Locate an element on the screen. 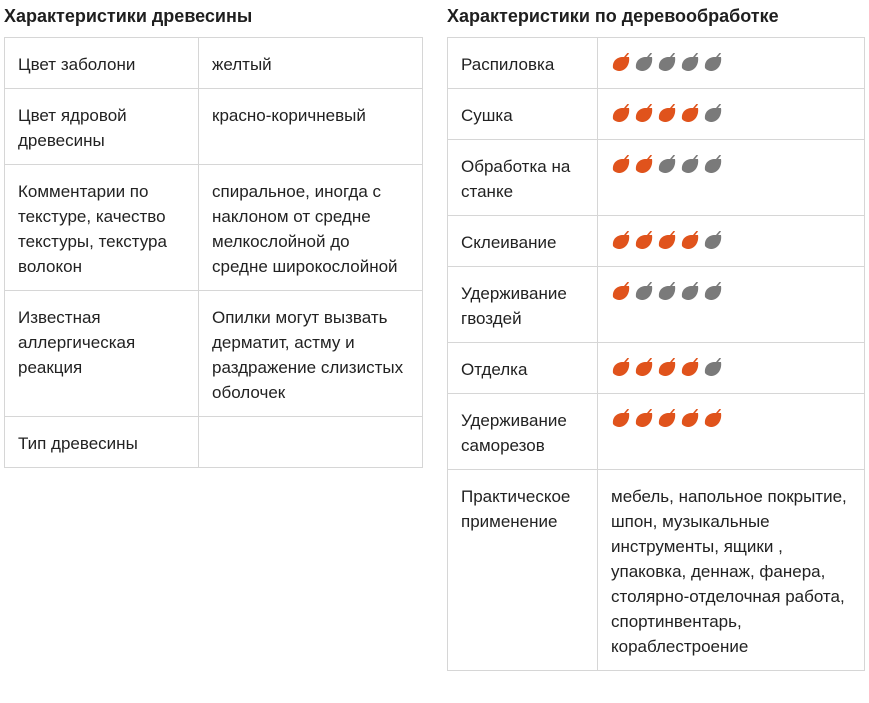  table-row: Обработка на станке is located at coordinates (656, 177).